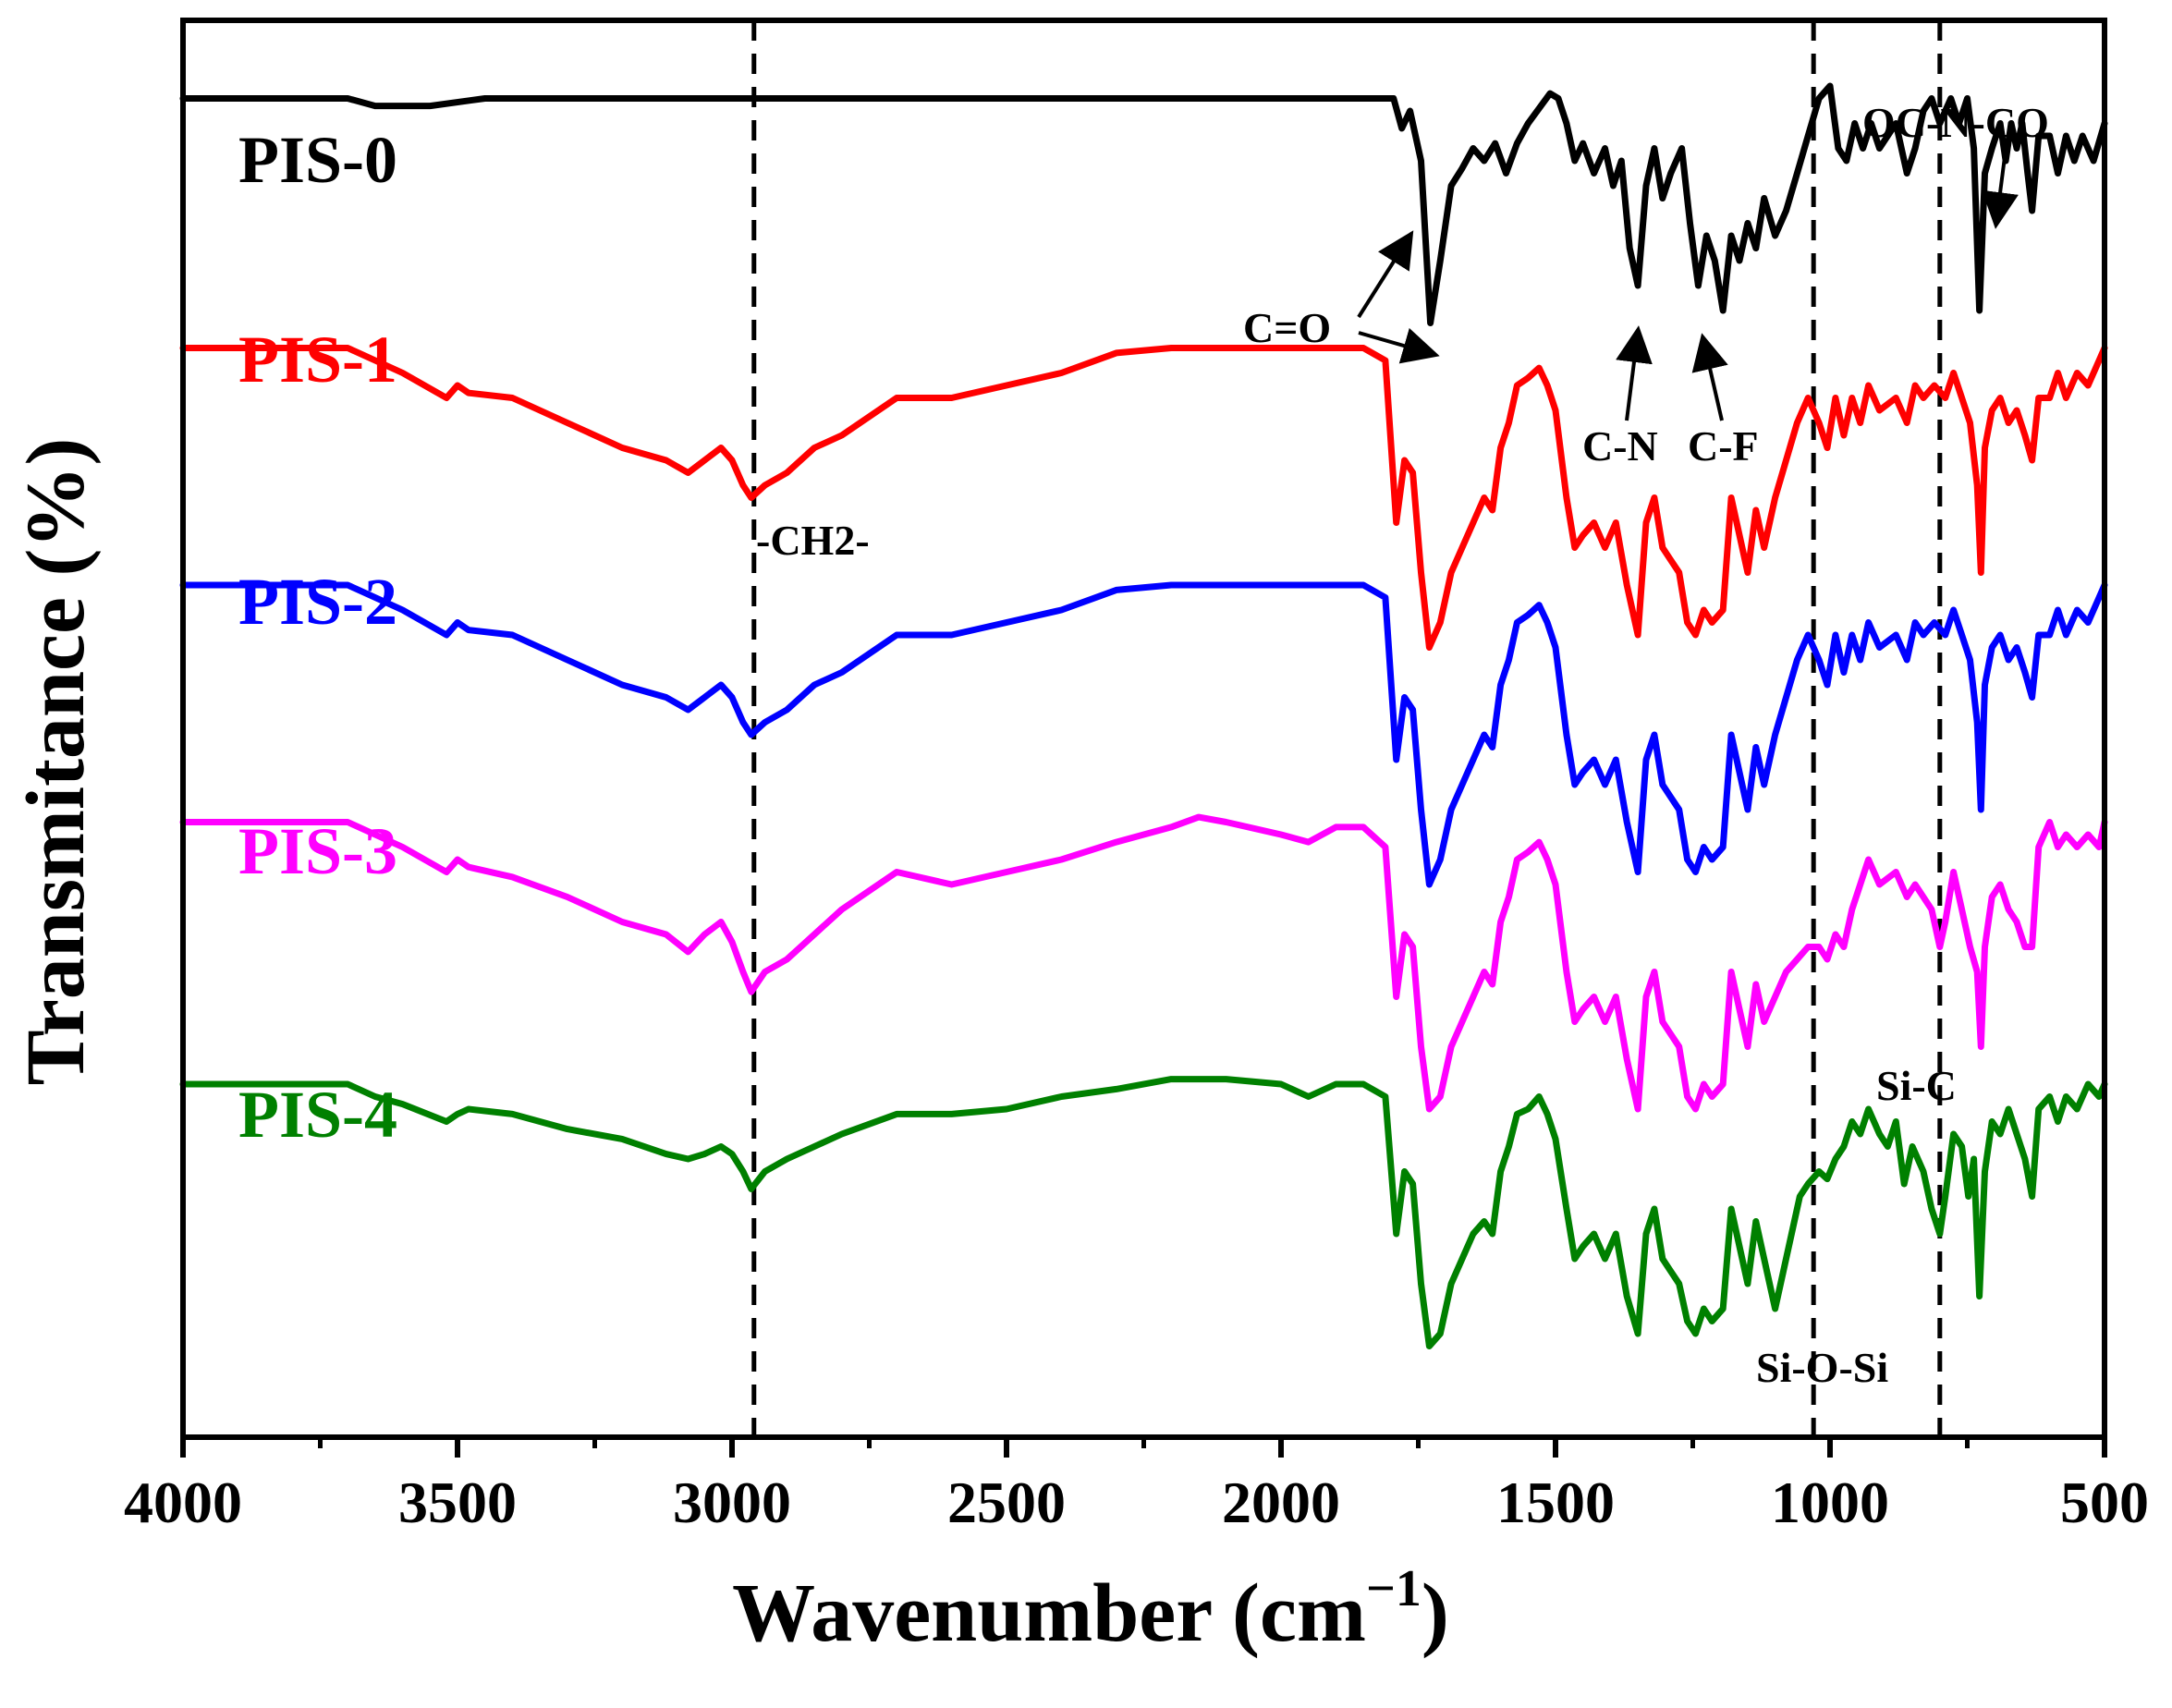  What do you see at coordinates (1399, 345) in the screenshot?
I see `arrow-c-o-lower` at bounding box center [1399, 345].